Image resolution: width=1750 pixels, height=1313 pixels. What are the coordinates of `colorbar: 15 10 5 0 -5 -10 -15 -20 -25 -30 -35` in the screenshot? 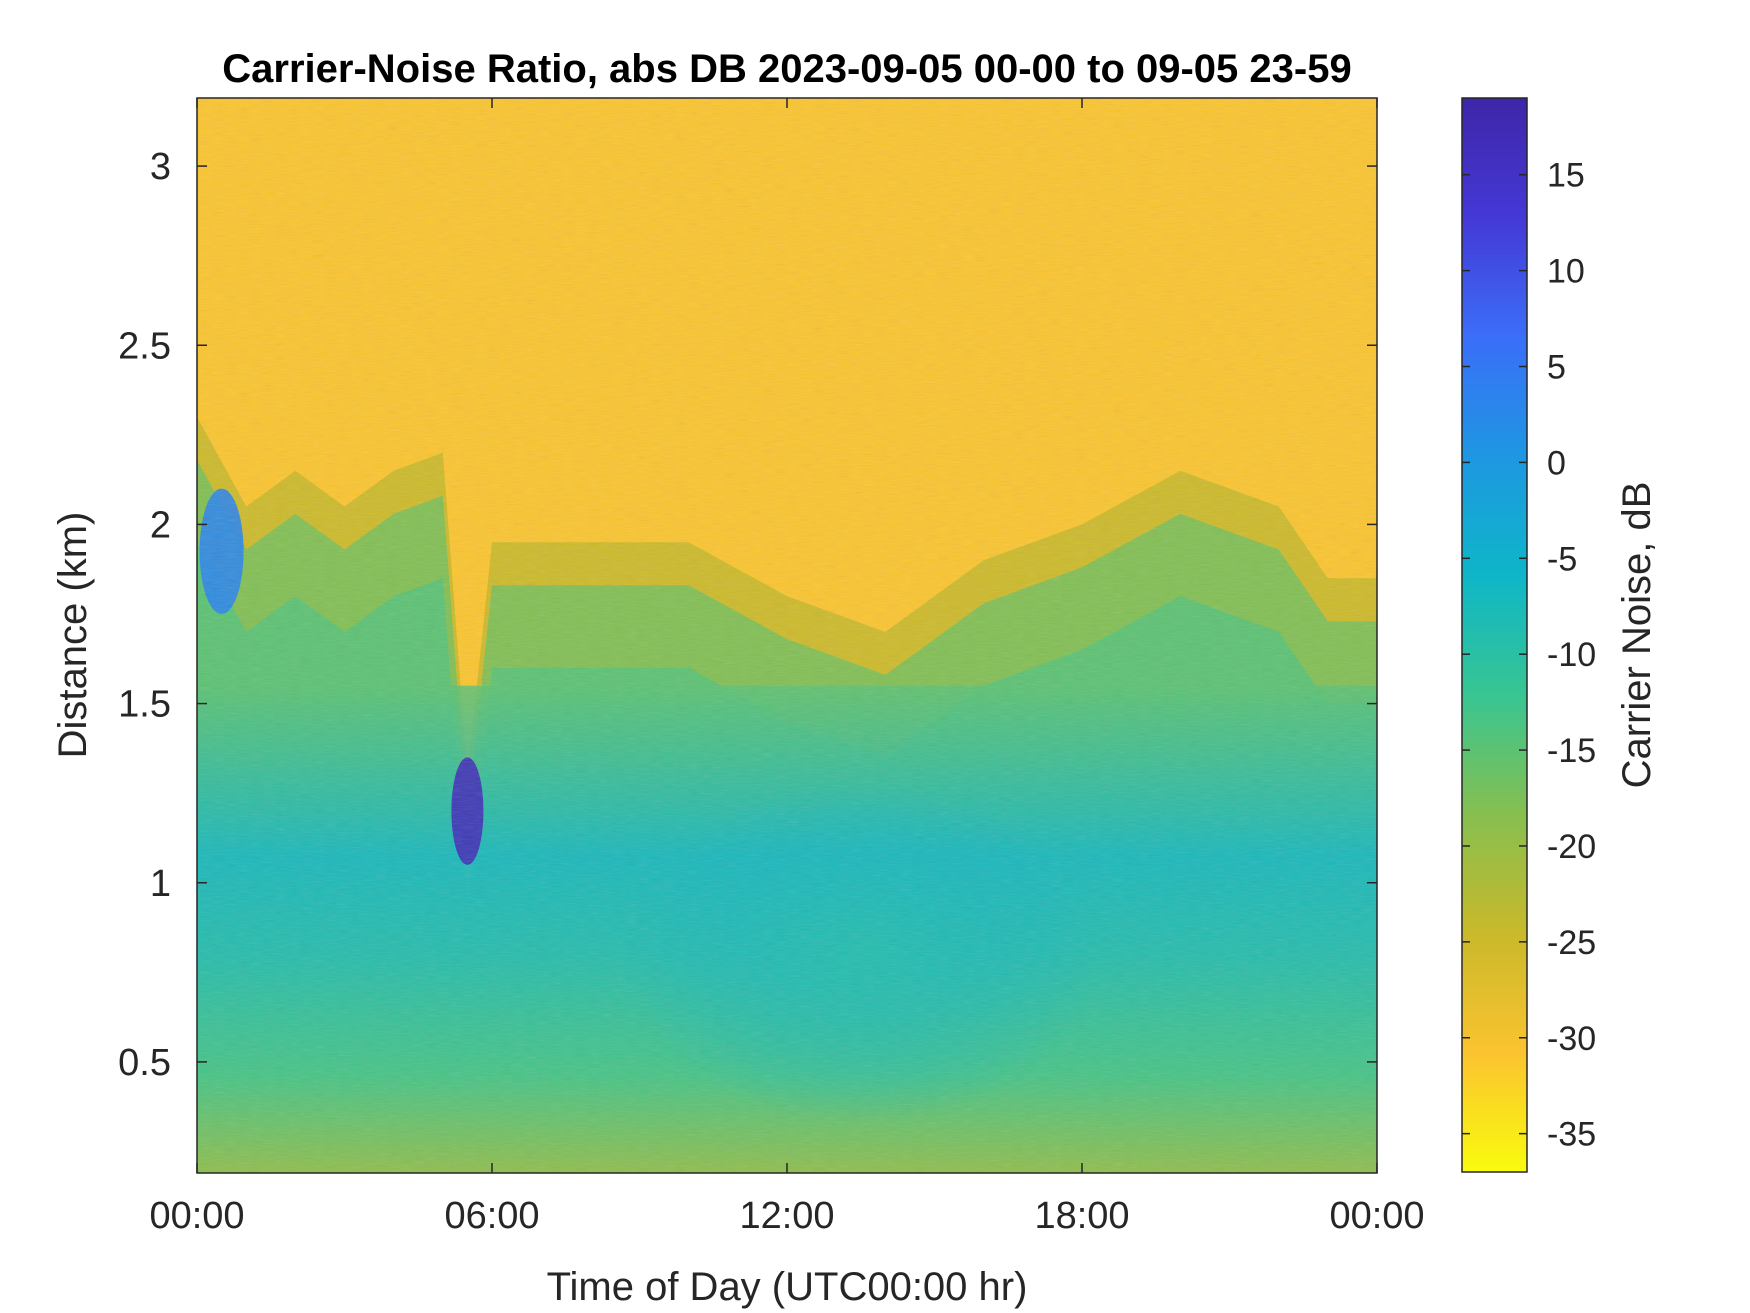 It's located at (1528, 635).